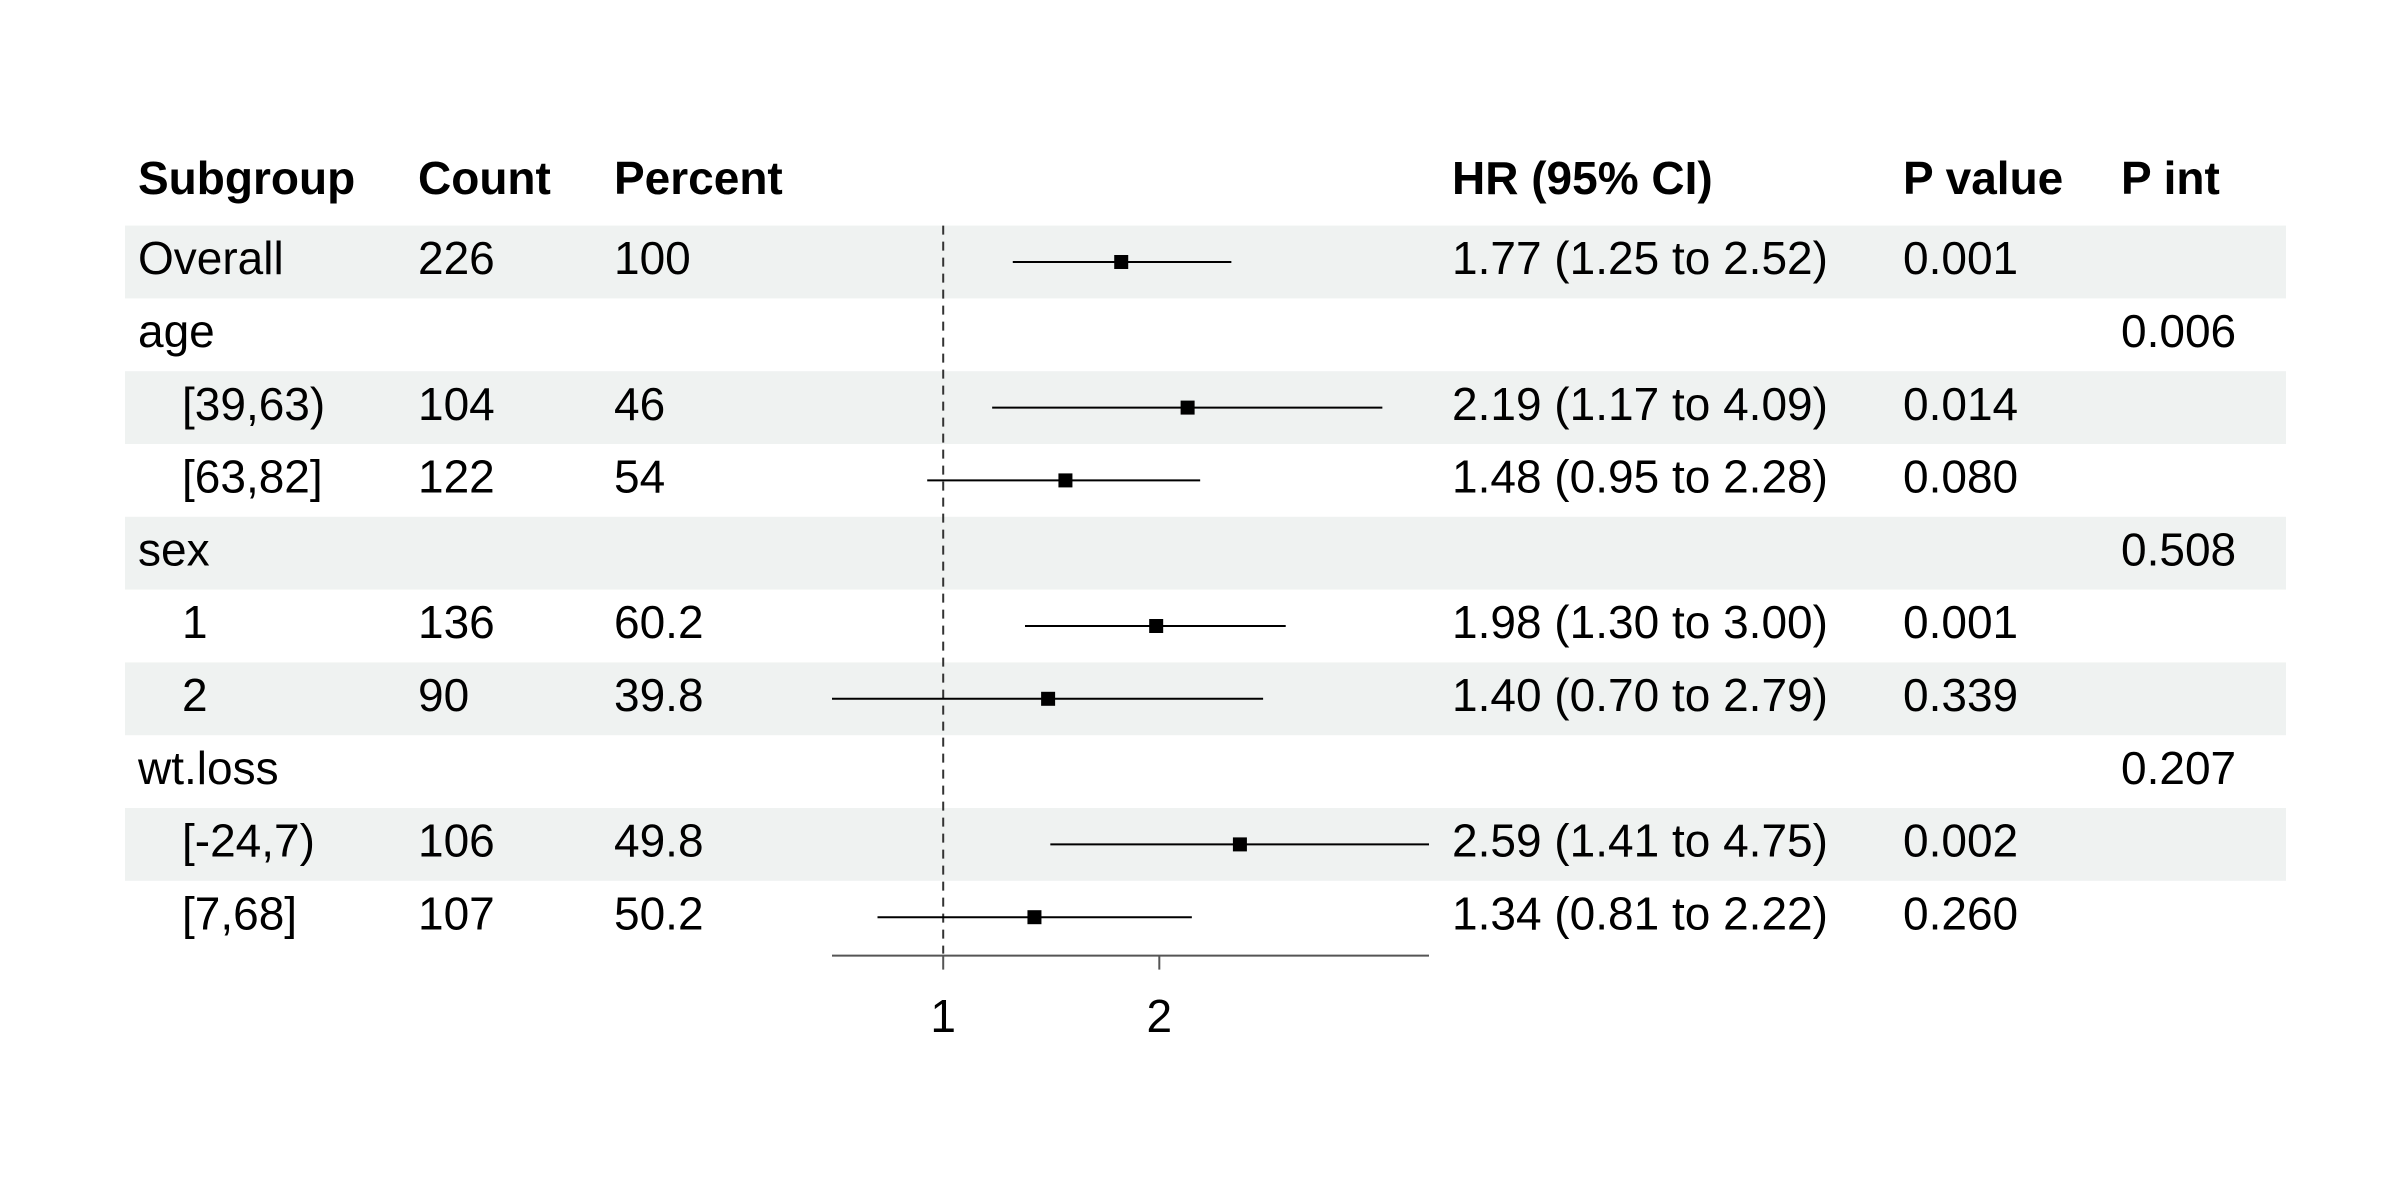  Describe the element at coordinates (456, 913) in the screenshot. I see `count: 107` at that location.